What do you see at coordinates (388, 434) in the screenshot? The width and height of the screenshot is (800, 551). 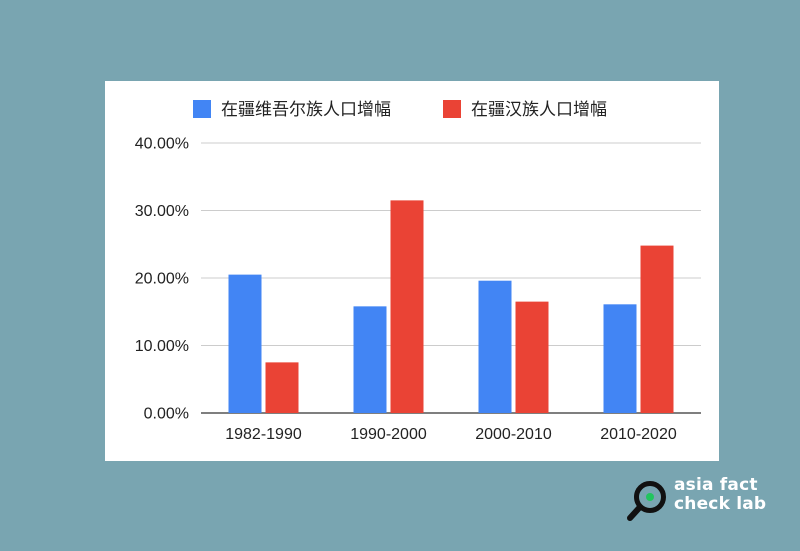 I see `x-tick-label: 1990-2000` at bounding box center [388, 434].